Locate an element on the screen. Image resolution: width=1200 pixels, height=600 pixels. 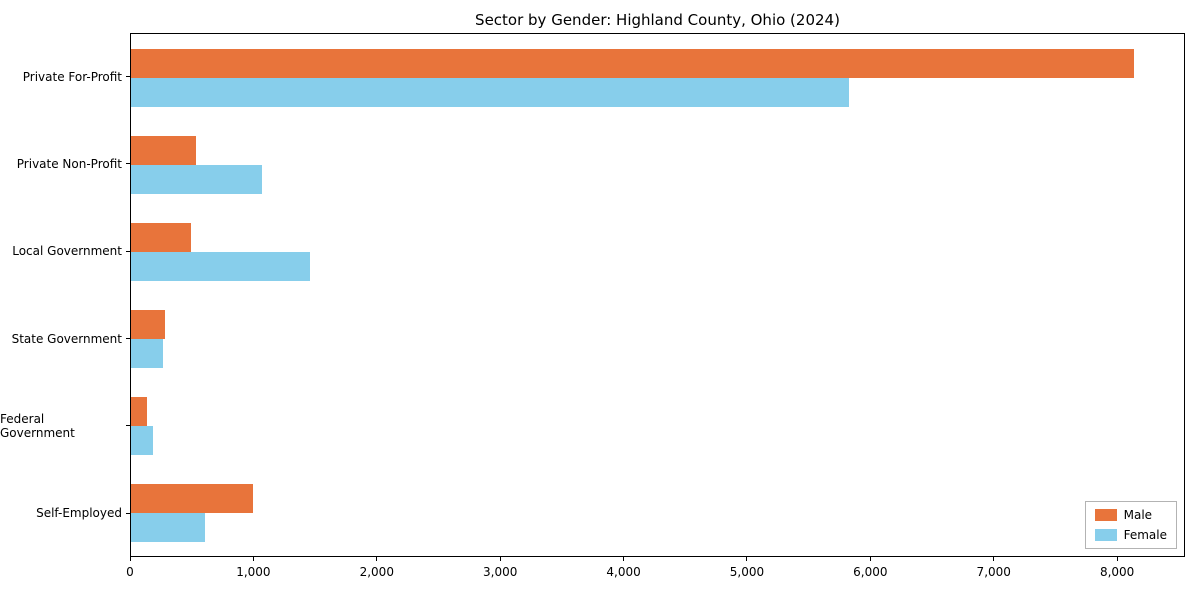
x-tick-label: 2,000 is located at coordinates (376, 572).